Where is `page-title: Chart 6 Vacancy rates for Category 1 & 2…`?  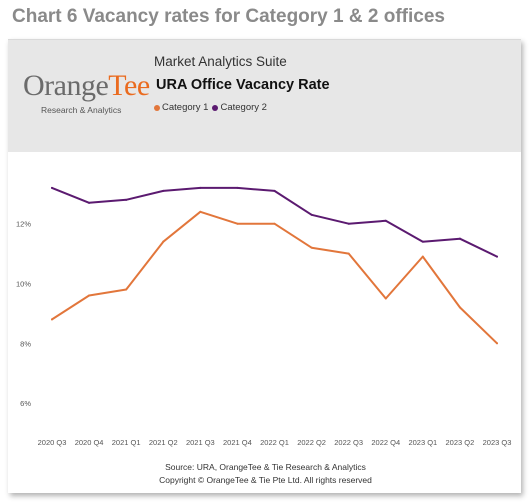
page-title: Chart 6 Vacancy rates for Category 1 & 2… is located at coordinates (228, 16).